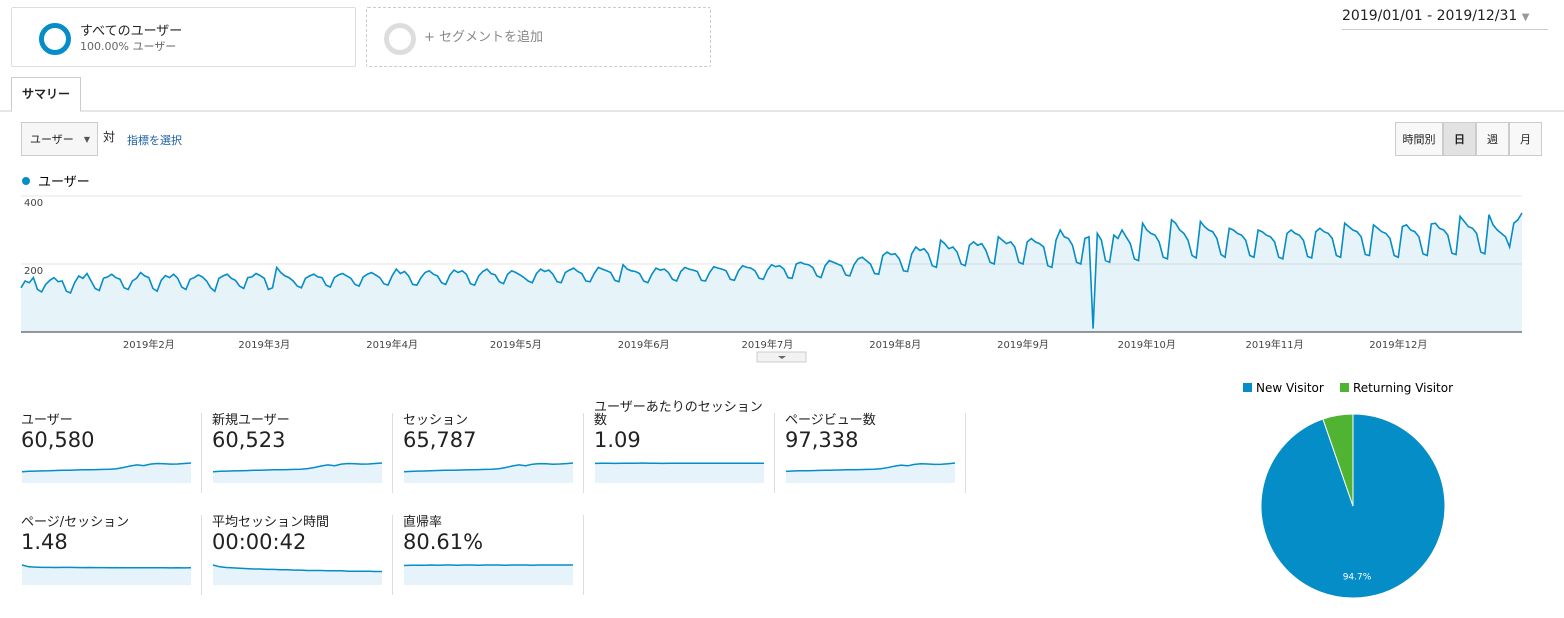 This screenshot has height=618, width=1564. Describe the element at coordinates (264, 344) in the screenshot. I see `x-tick-label: 2019年3月` at that location.